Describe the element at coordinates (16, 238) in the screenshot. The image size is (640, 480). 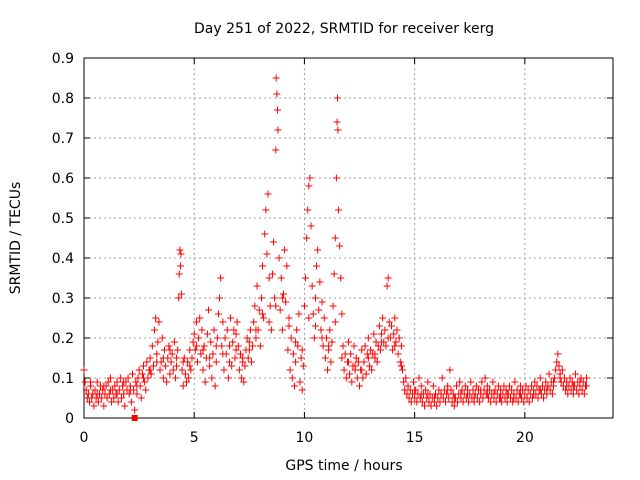
I see `y-axis-label: SRMTID / TECUs` at that location.